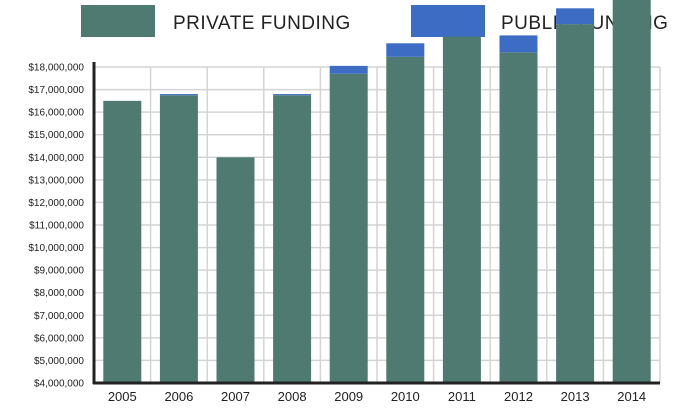  Describe the element at coordinates (56, 113) in the screenshot. I see `y-tick-label: $16,000,000` at that location.